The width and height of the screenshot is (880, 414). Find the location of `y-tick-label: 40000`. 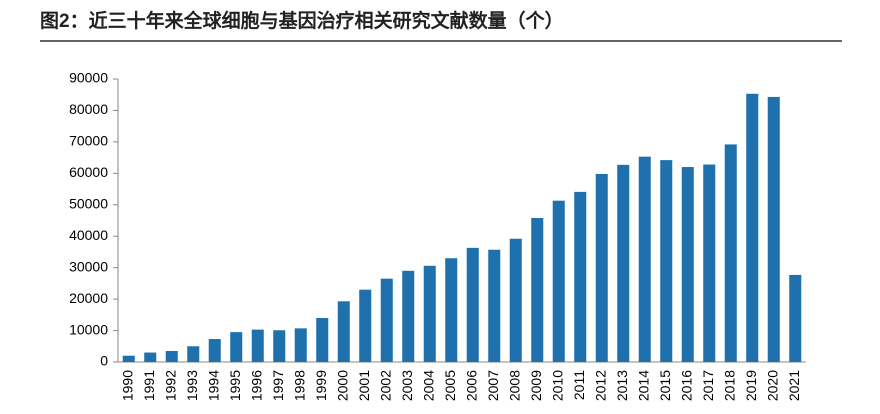

y-tick-label: 40000 is located at coordinates (88, 235).